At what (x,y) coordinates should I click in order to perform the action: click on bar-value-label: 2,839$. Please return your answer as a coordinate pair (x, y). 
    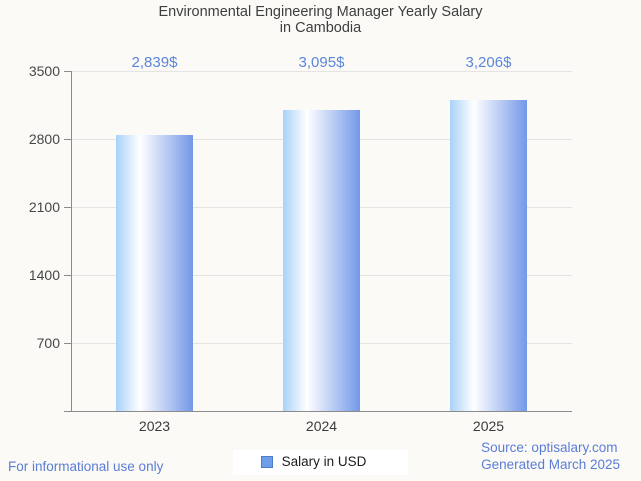
    Looking at the image, I should click on (154, 62).